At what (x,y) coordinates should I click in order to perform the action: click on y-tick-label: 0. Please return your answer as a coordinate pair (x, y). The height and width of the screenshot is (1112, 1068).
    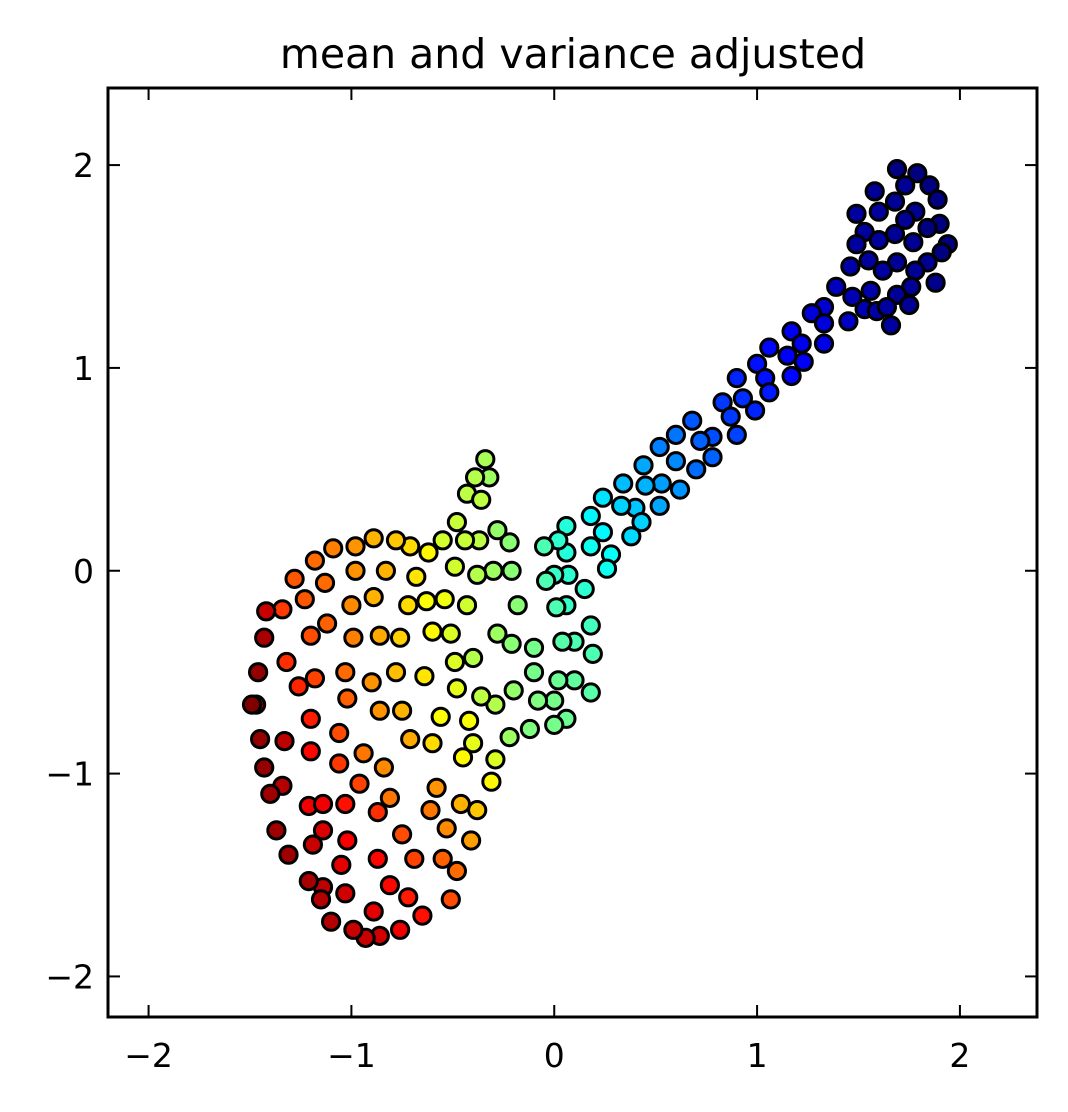
    Looking at the image, I should click on (83, 571).